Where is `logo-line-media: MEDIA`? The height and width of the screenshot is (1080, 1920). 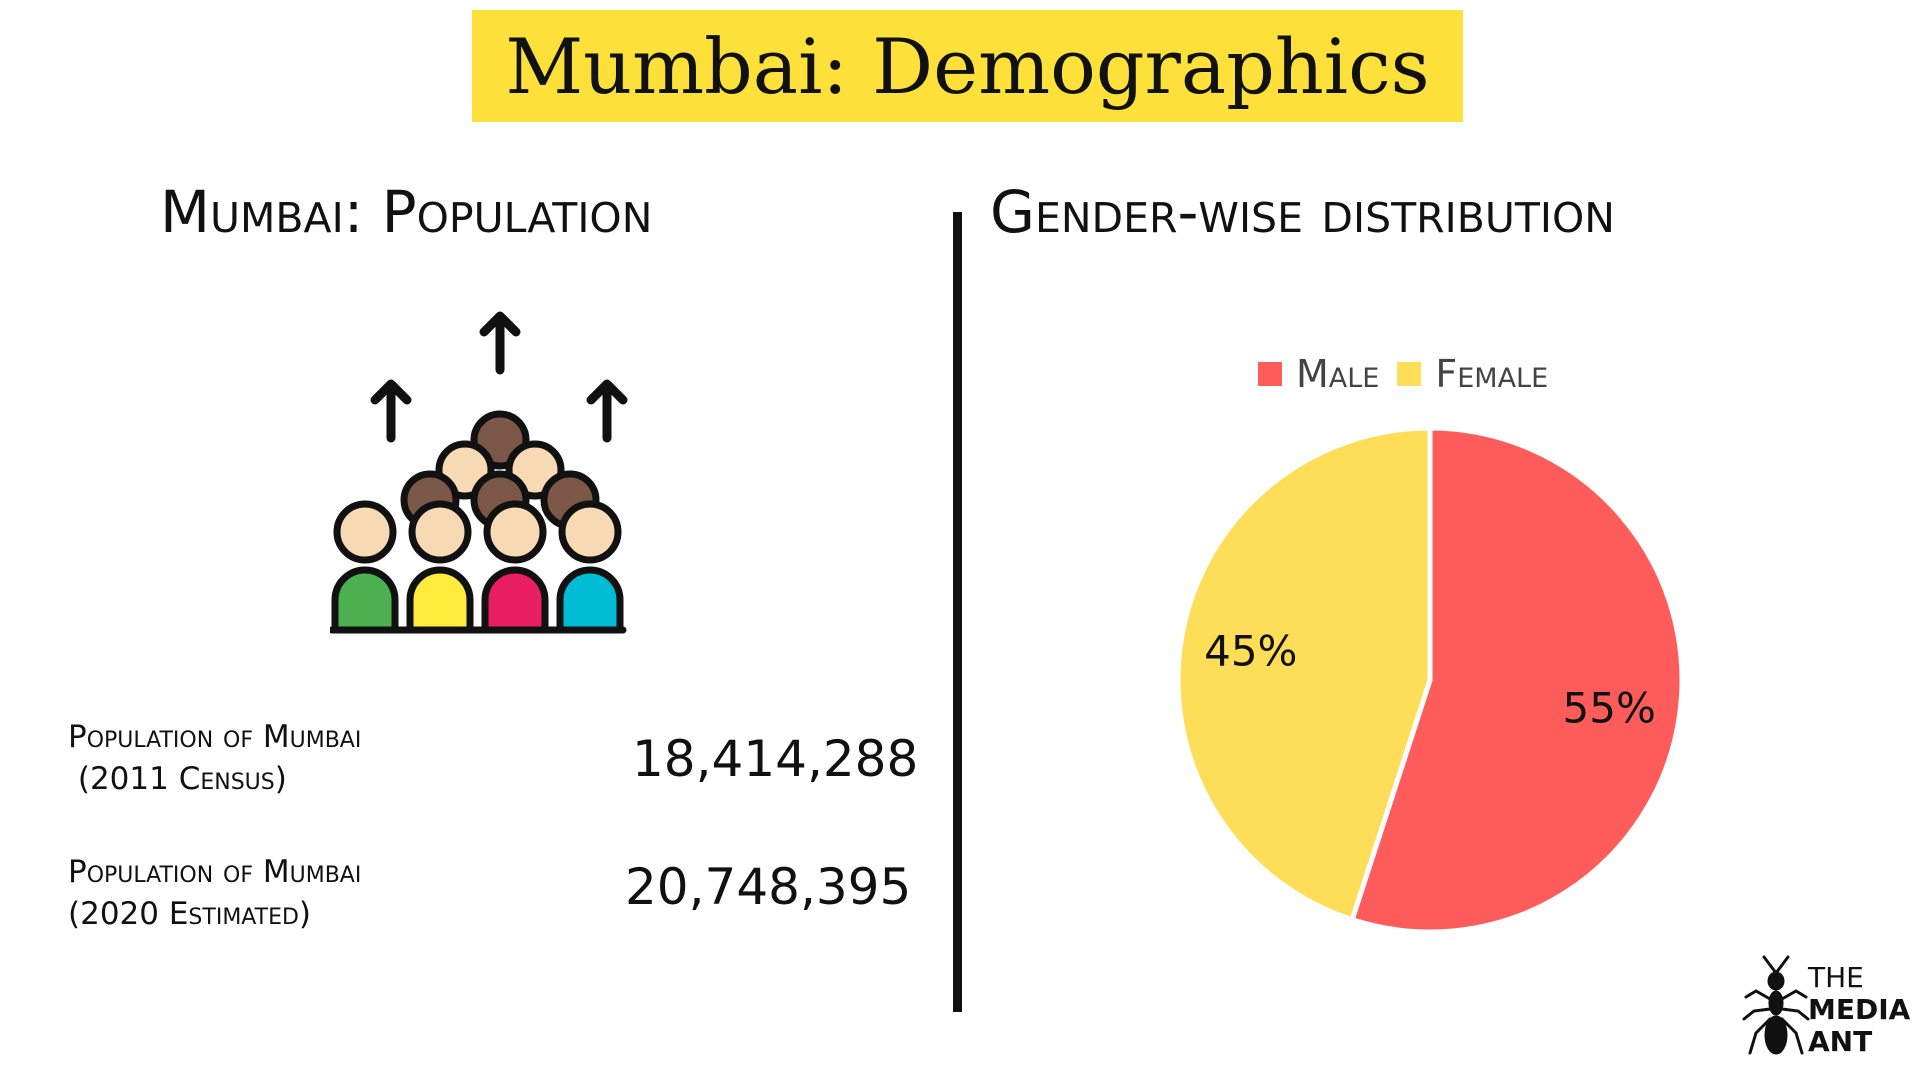 logo-line-media: MEDIA is located at coordinates (1859, 1009).